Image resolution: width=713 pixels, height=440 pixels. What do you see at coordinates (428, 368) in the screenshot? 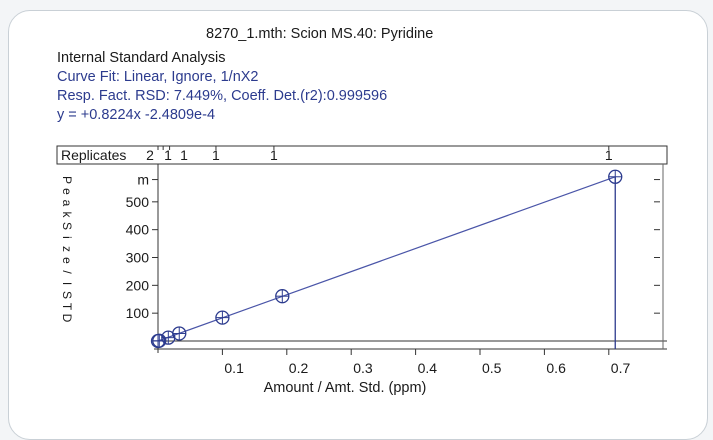
I see `x-tick-label: 0.4` at bounding box center [428, 368].